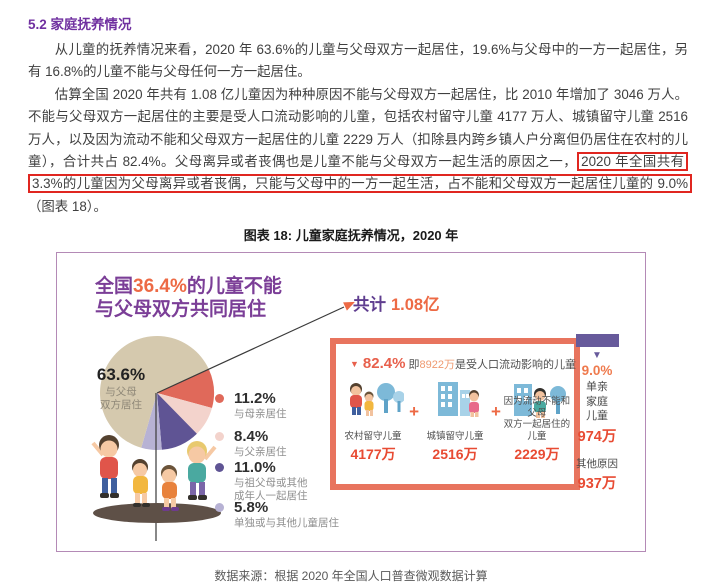 The height and width of the screenshot is (586, 702). What do you see at coordinates (431, 305) in the screenshot?
I see `total-unit: 亿` at bounding box center [431, 305].